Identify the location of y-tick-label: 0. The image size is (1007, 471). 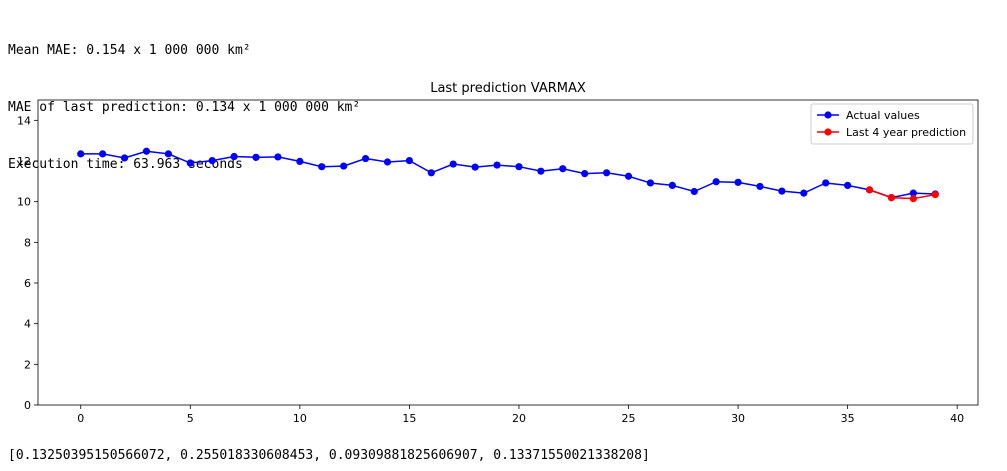
(27, 405).